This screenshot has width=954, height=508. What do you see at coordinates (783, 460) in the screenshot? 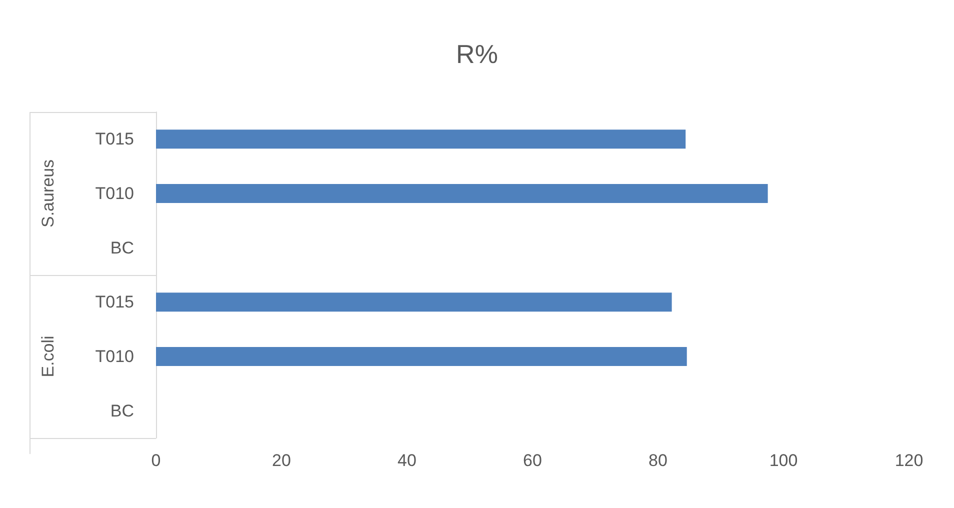
I see `x-tick-label: 100` at bounding box center [783, 460].